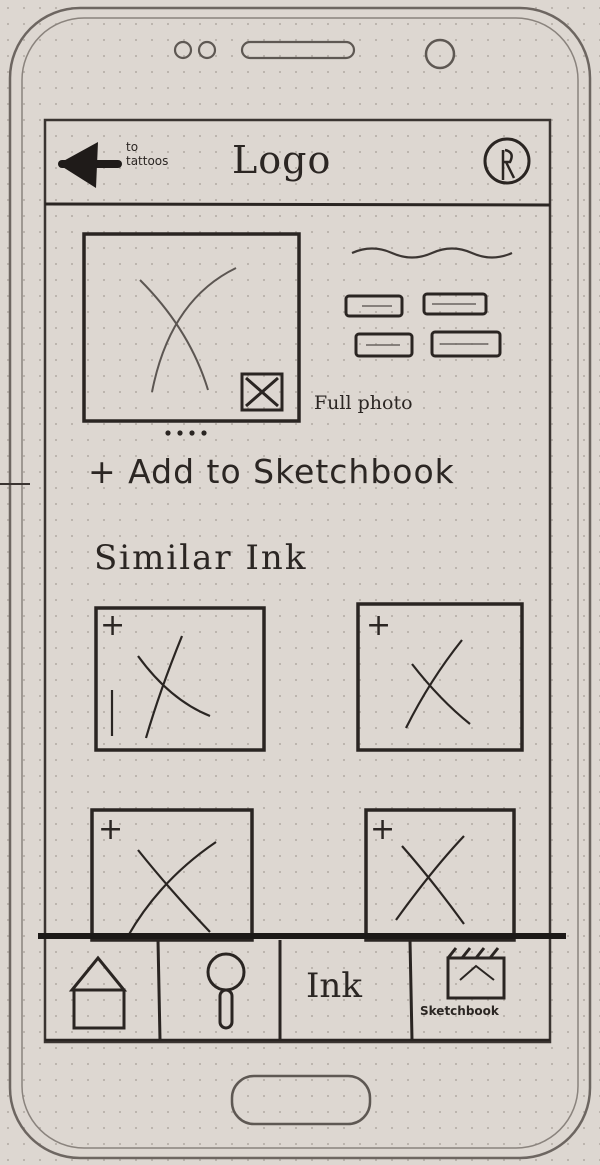 Image resolution: width=600 pixels, height=1165 pixels. Describe the element at coordinates (226, 972) in the screenshot. I see `search-icon` at that location.